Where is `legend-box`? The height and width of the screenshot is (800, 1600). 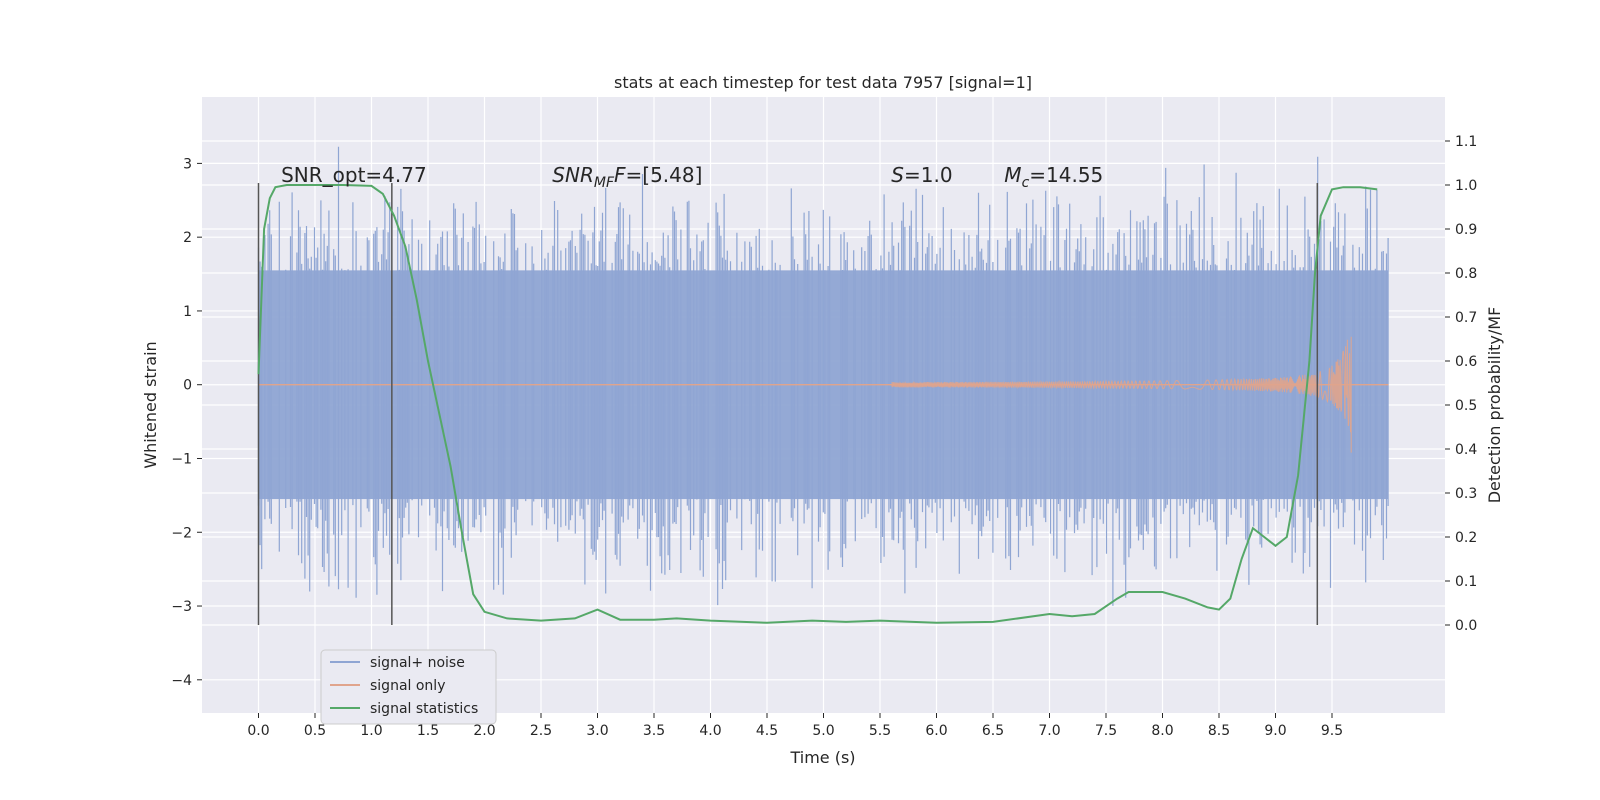
legend-box is located at coordinates (408, 687).